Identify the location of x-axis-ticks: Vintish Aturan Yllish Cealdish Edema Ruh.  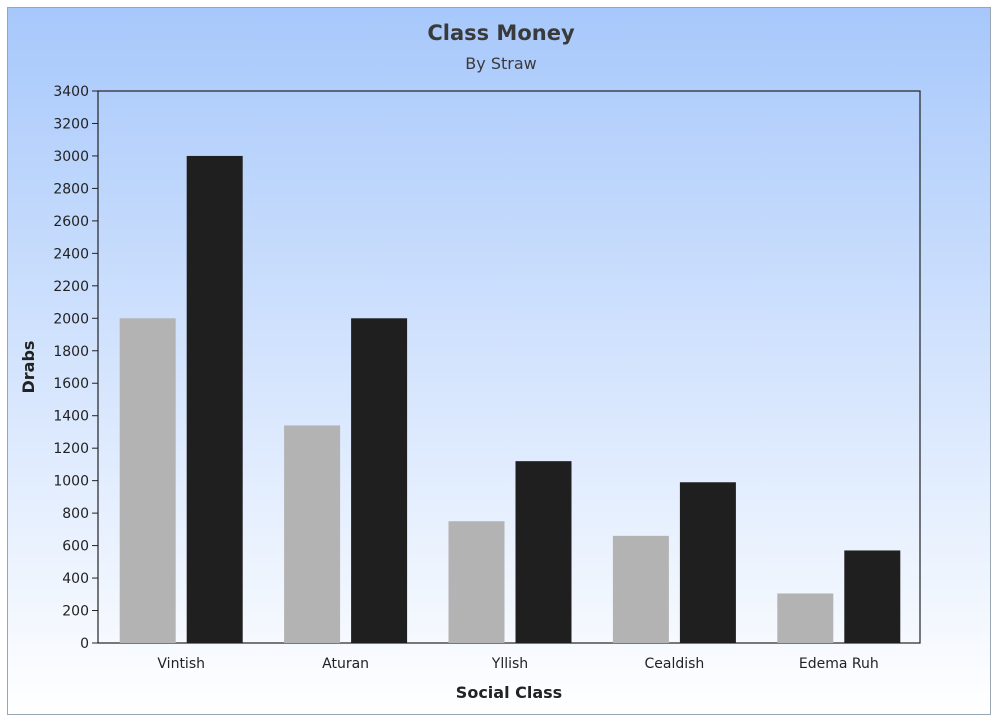
(517, 664).